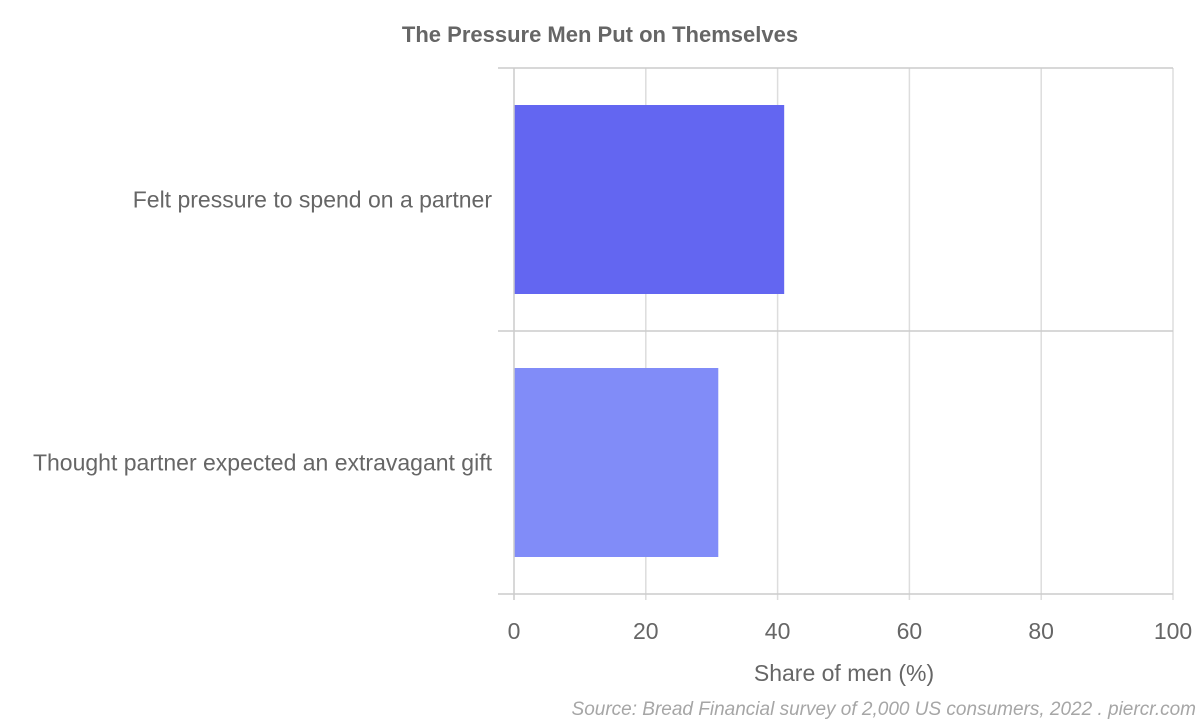 Image resolution: width=1200 pixels, height=720 pixels. Describe the element at coordinates (313, 200) in the screenshot. I see `category-label: Felt pressure to spend on a partner` at that location.